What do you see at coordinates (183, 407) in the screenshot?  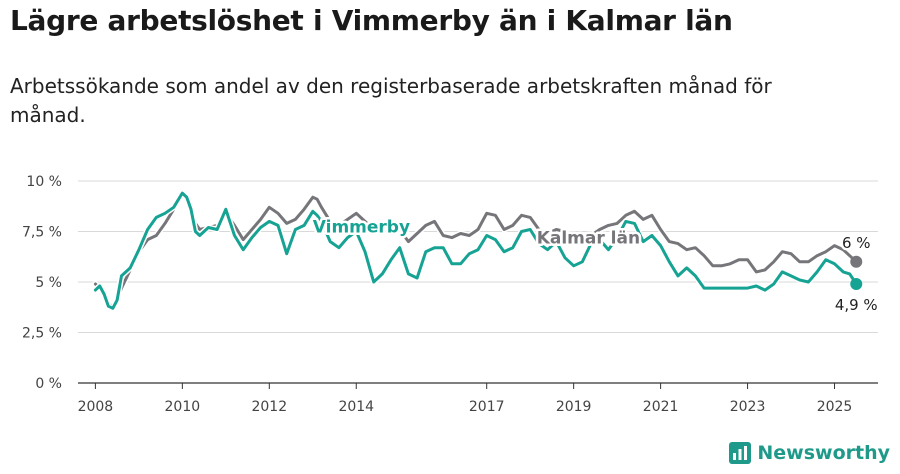 I see `x-tick-label: 2010` at bounding box center [183, 407].